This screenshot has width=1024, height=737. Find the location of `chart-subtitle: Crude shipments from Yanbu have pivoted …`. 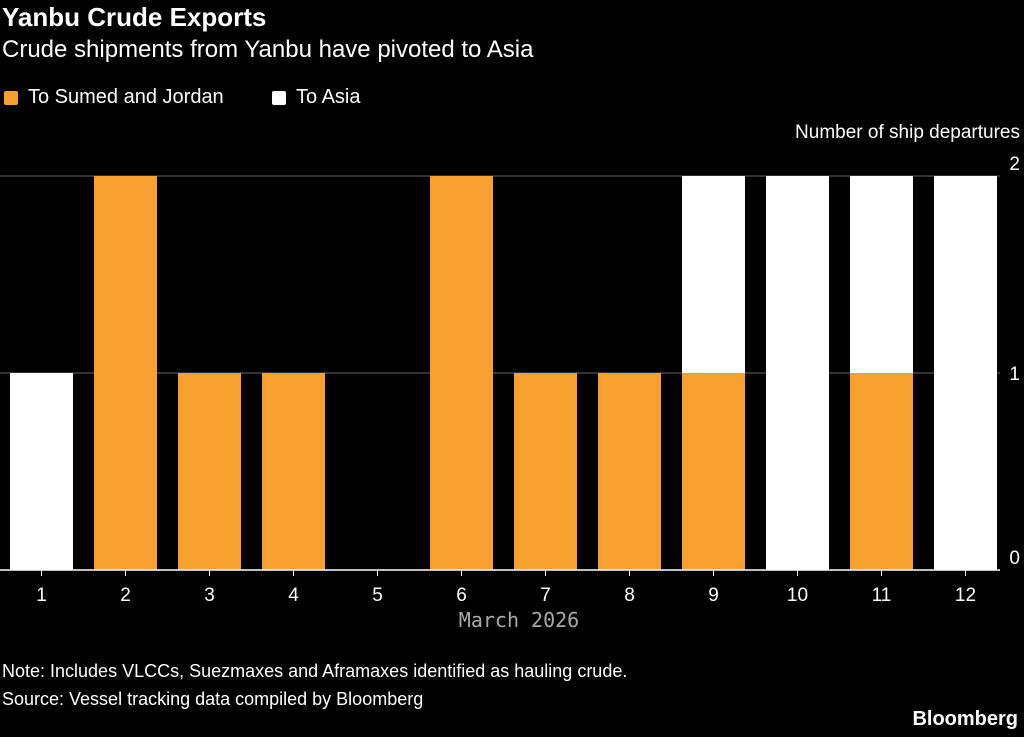

chart-subtitle: Crude shipments from Yanbu have pivoted … is located at coordinates (268, 49).